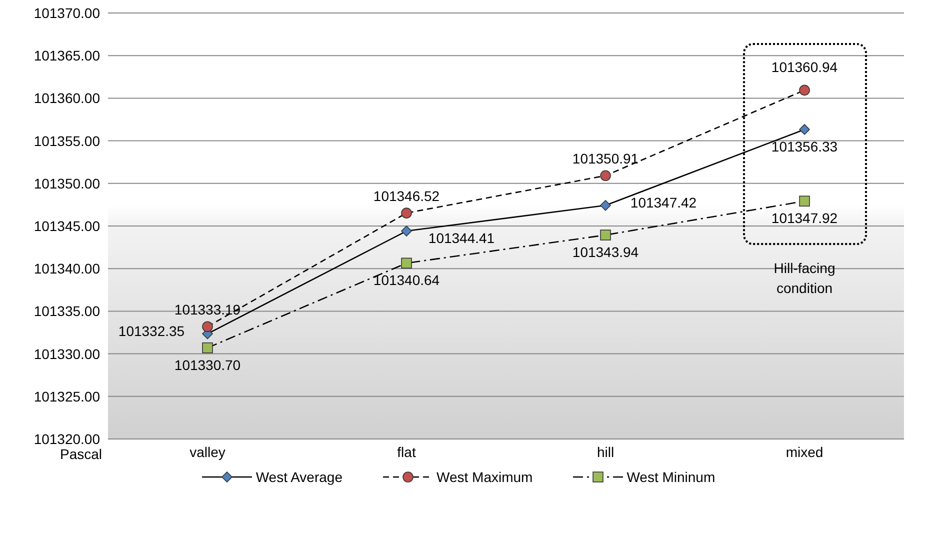  I want to click on y-tick-label: 101355.00, so click(67, 140).